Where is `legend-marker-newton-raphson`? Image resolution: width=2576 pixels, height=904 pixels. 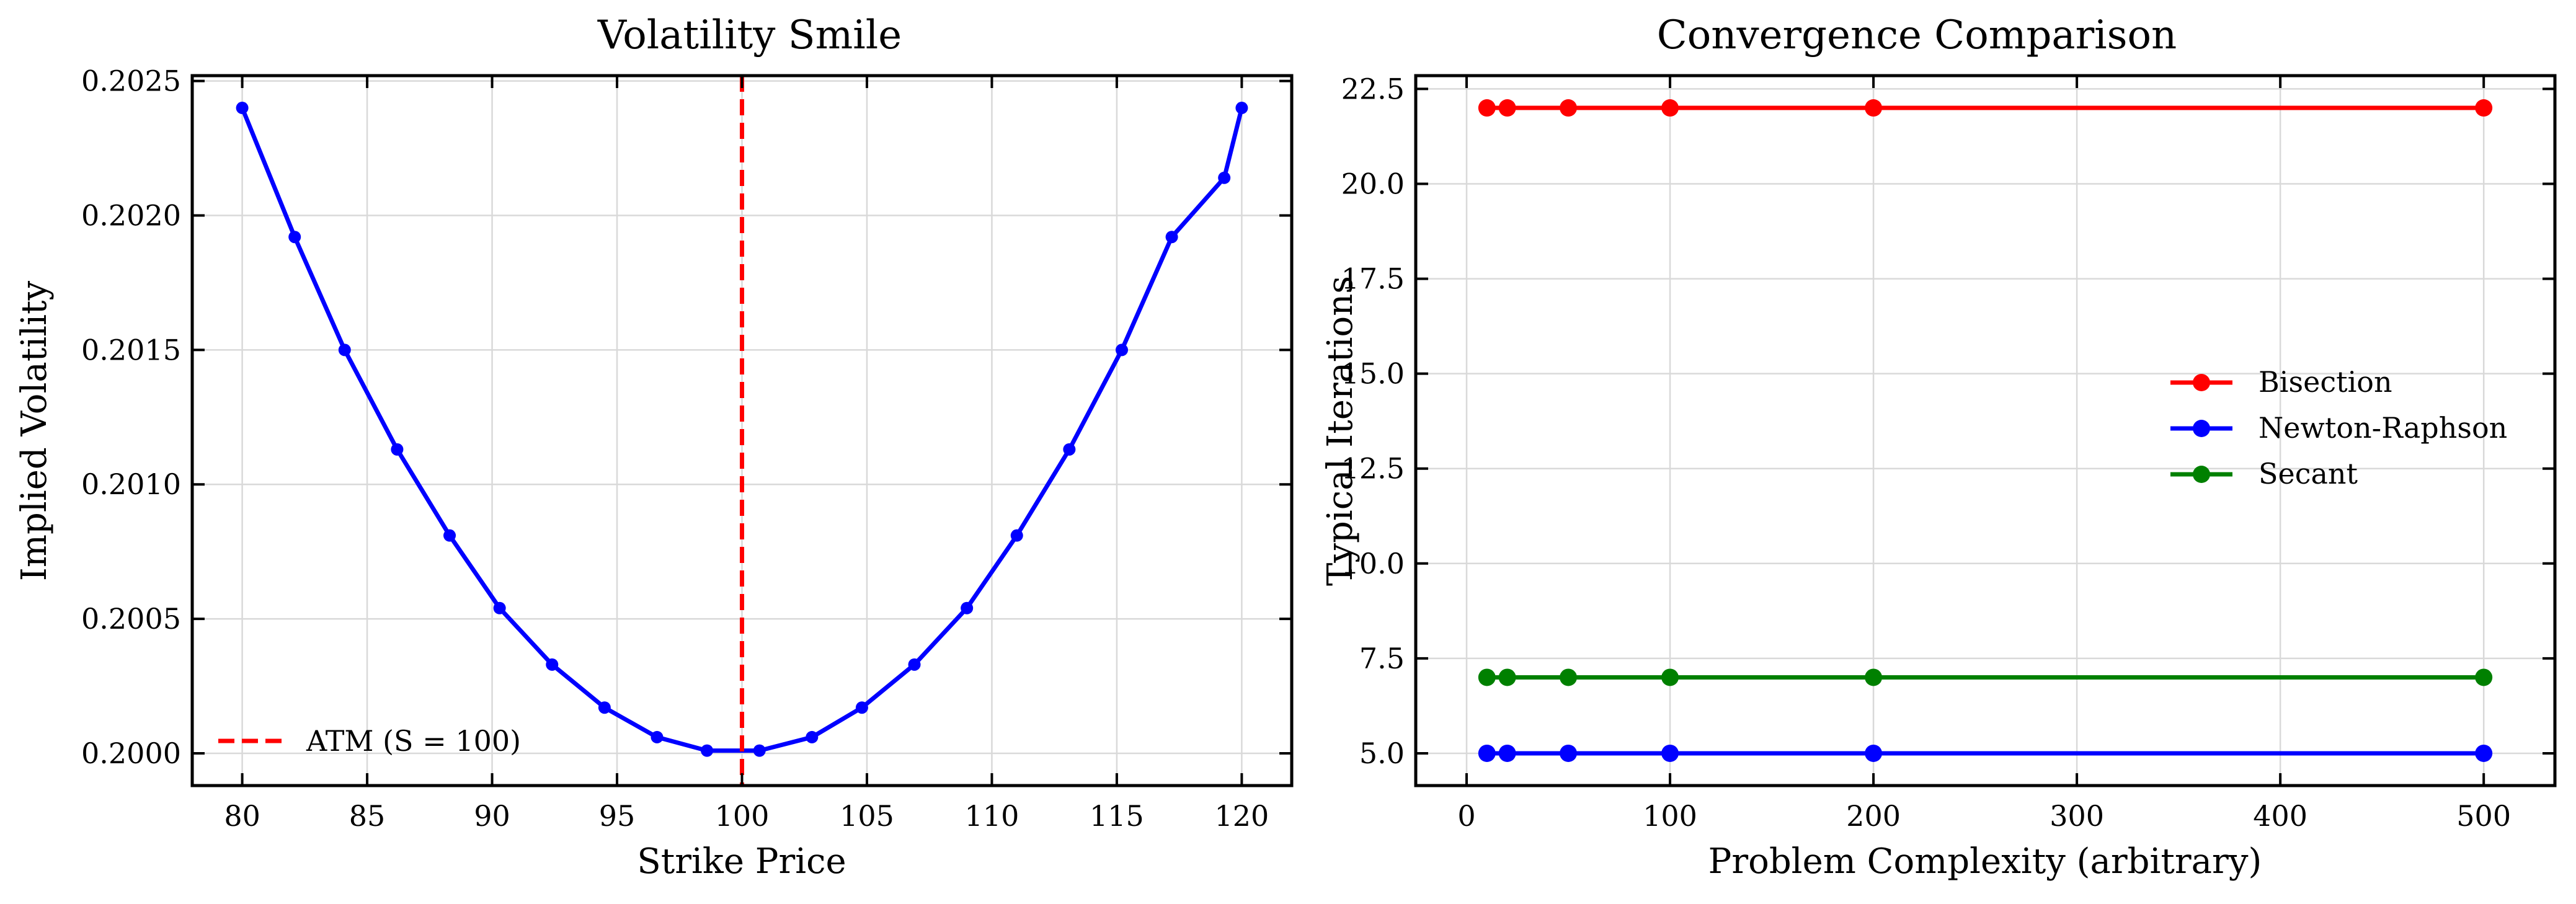 legend-marker-newton-raphson is located at coordinates (2201, 428).